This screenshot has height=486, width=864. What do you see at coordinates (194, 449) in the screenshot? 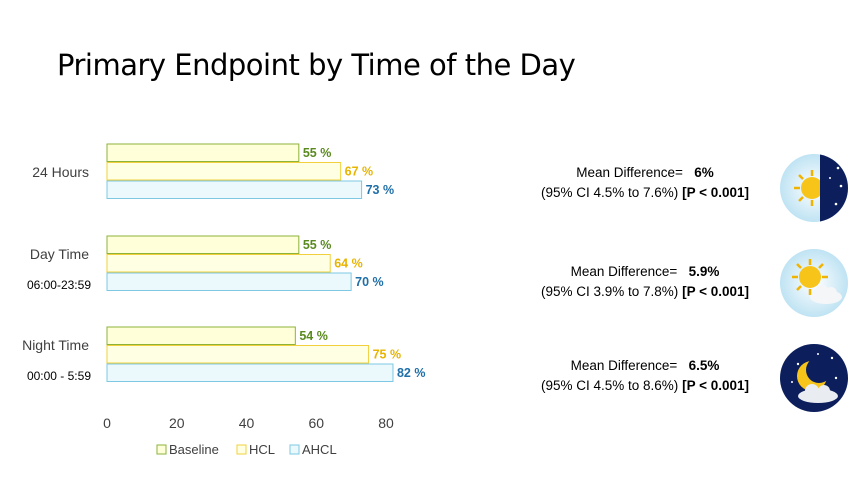
I see `legend-label: Baseline` at bounding box center [194, 449].